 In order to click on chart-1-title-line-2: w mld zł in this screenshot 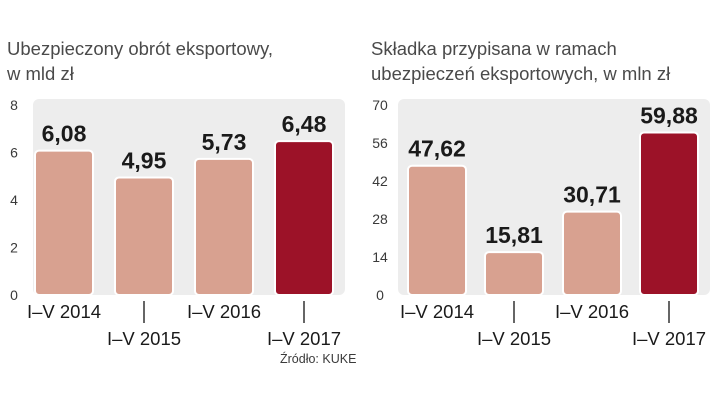, I will do `click(40, 73)`.